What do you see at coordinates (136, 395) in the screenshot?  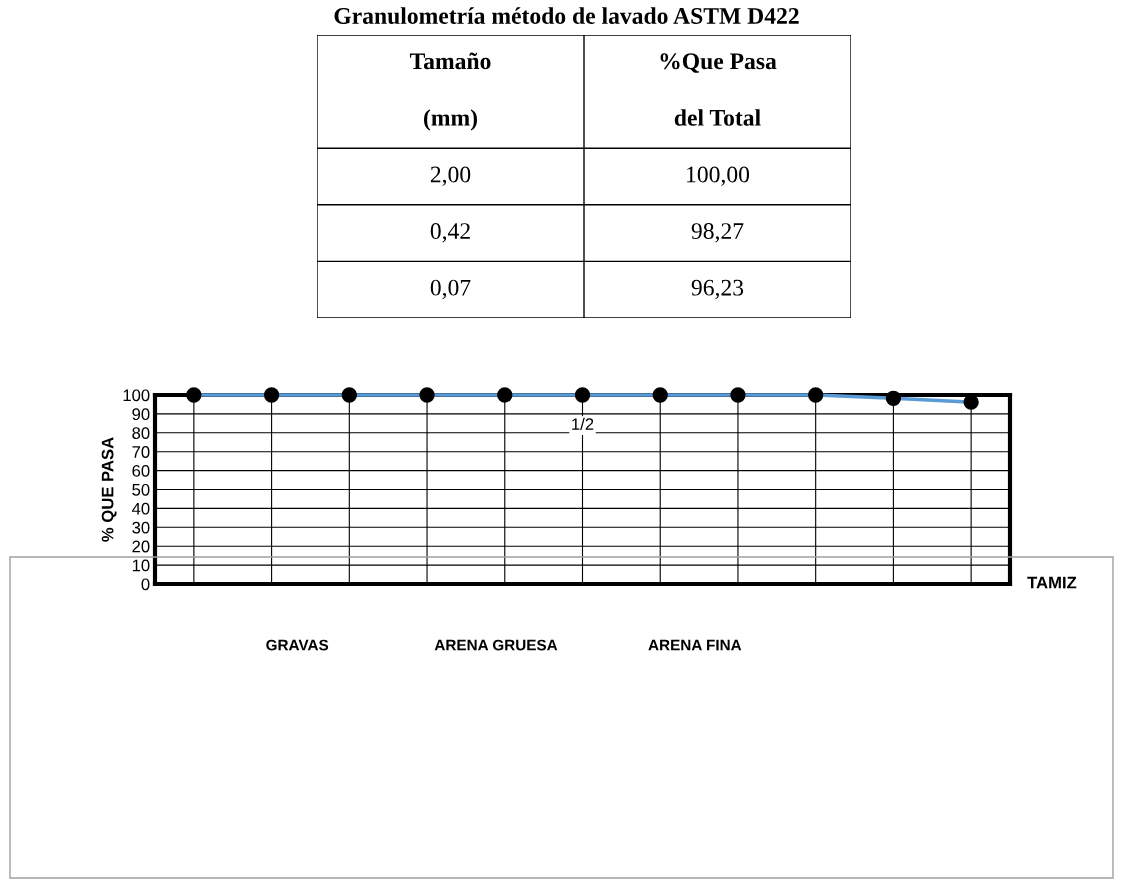 I see `y-tick-label: 100` at bounding box center [136, 395].